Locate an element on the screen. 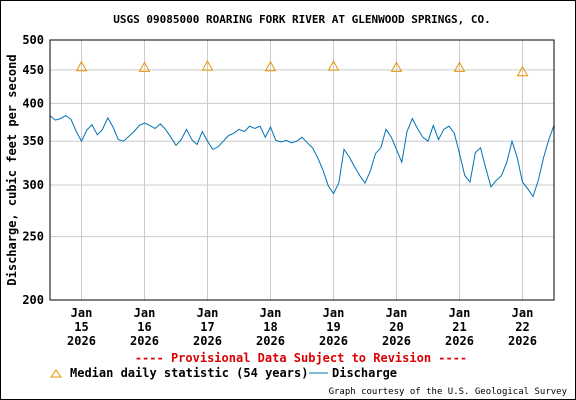  legend-median-marker is located at coordinates (56, 373).